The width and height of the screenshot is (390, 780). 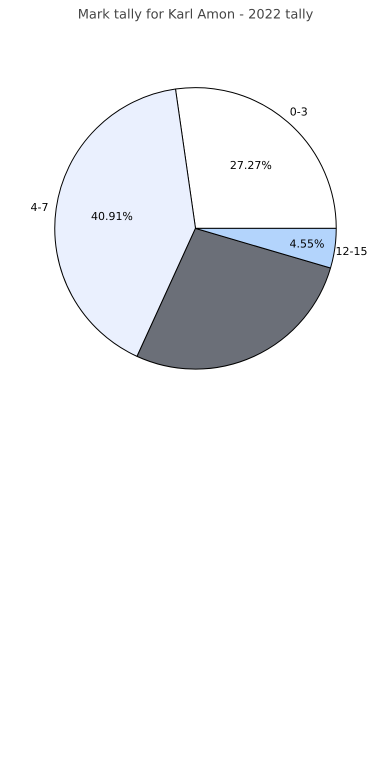 I want to click on chart-title: Mark tally for Karl Amon - 2022 tally, so click(x=196, y=15).